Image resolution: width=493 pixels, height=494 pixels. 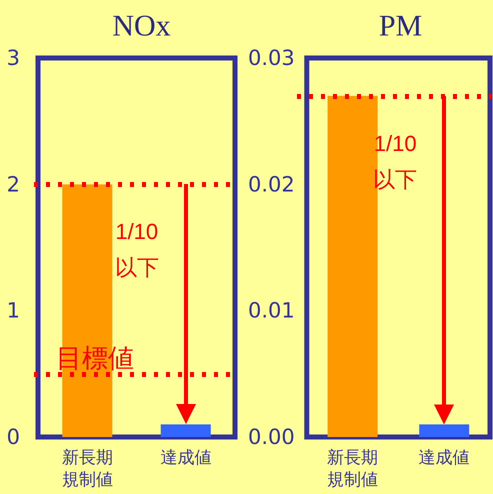 I want to click on annotation: 1/10 以下, so click(x=137, y=250).